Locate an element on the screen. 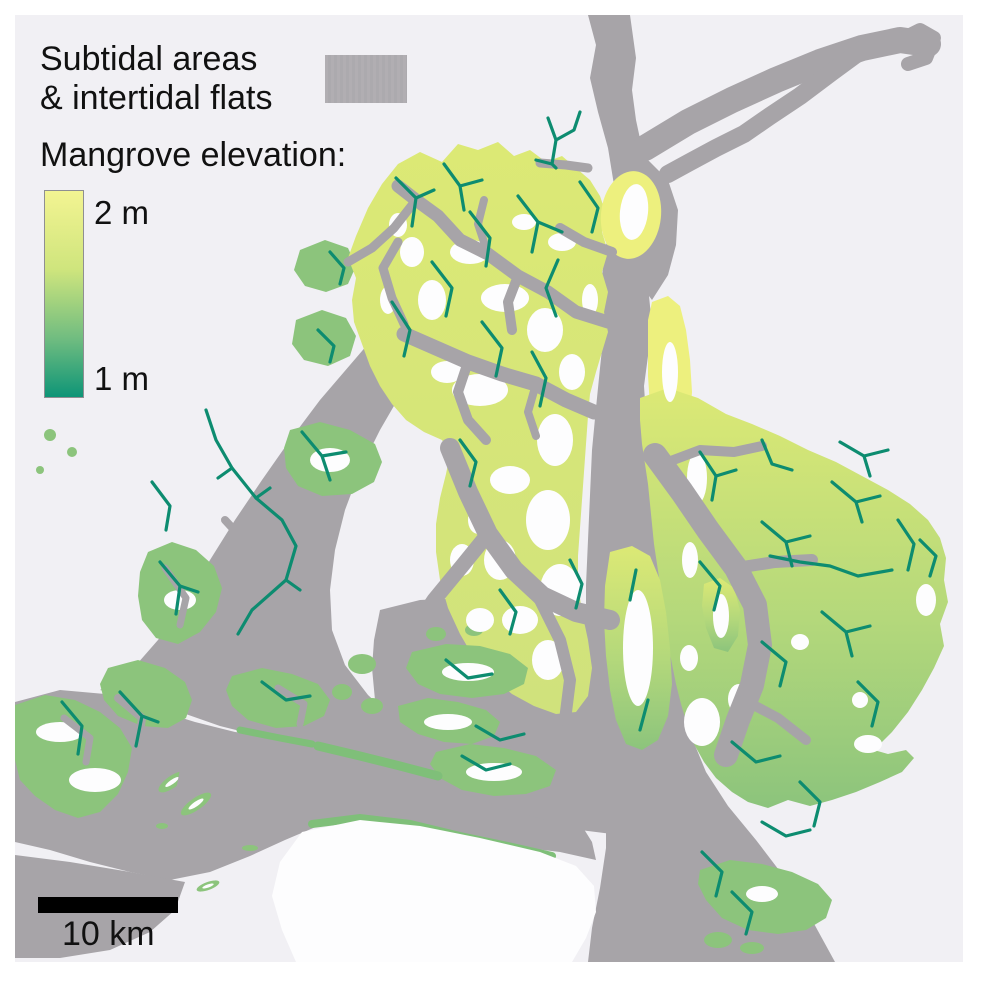 This screenshot has width=981, height=981. legend-subtidal-label: Subtidal areas & intertidal flats is located at coordinates (156, 79).